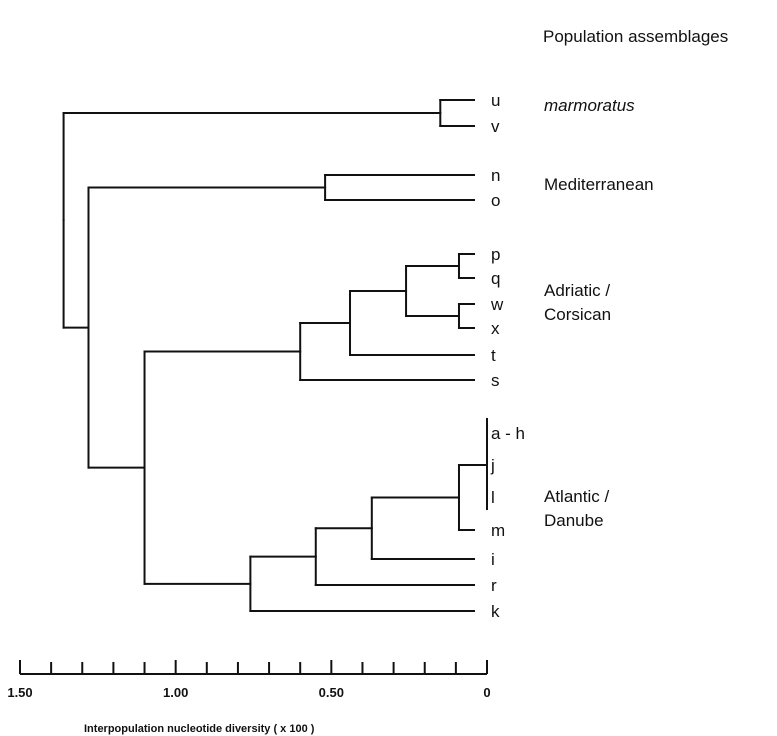 The image size is (777, 736). Describe the element at coordinates (493, 559) in the screenshot. I see `leaf-label: i` at that location.